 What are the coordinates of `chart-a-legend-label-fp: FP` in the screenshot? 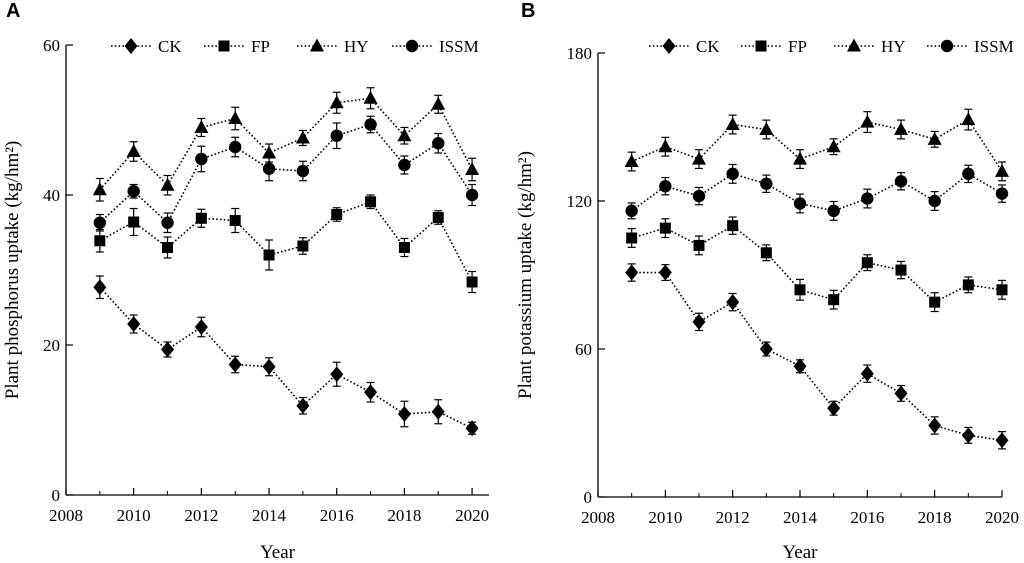 It's located at (260, 46).